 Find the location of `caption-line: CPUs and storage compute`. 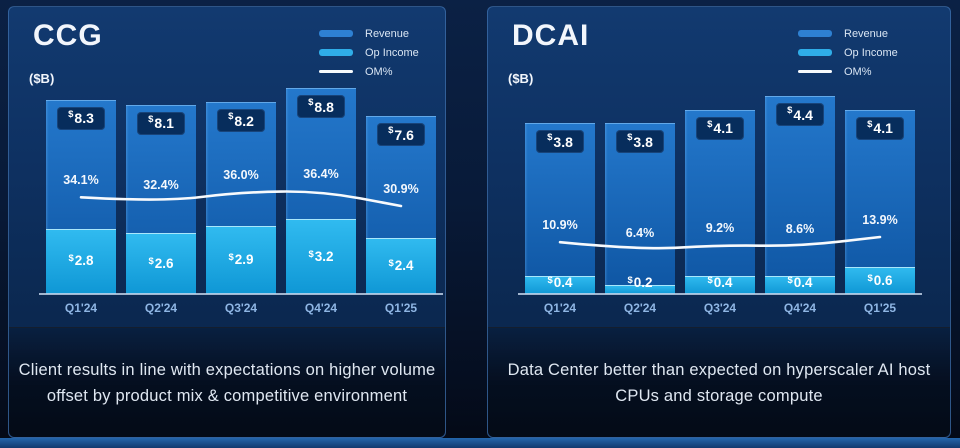

caption-line: CPUs and storage compute is located at coordinates (719, 395).